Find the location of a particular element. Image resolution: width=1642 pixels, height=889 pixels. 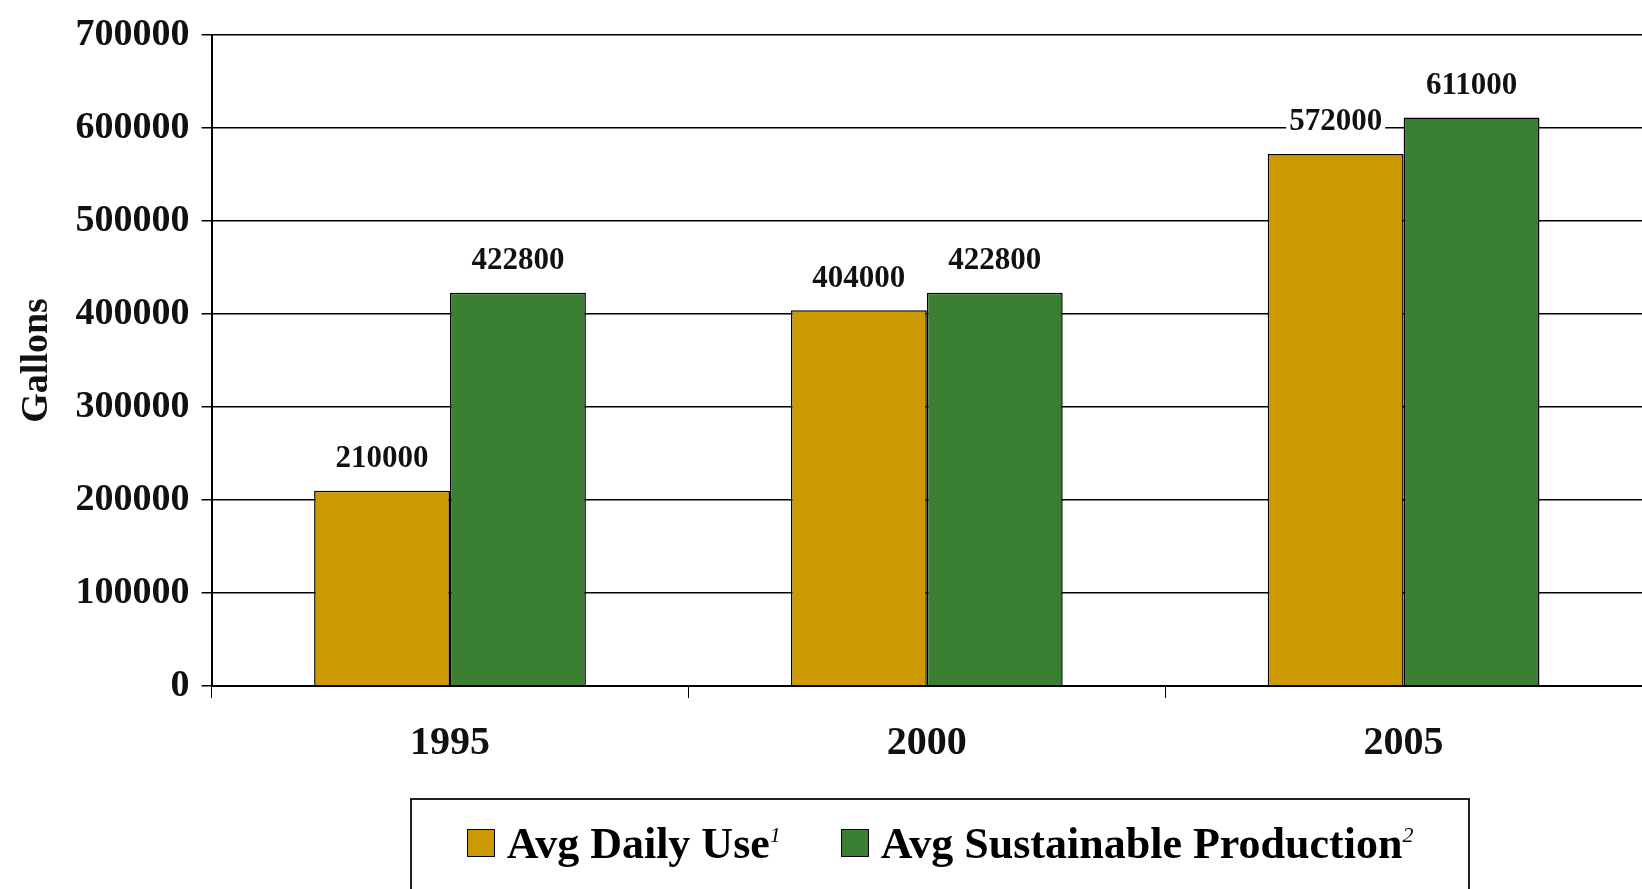

x-tick-label: 2005 is located at coordinates (1403, 741).